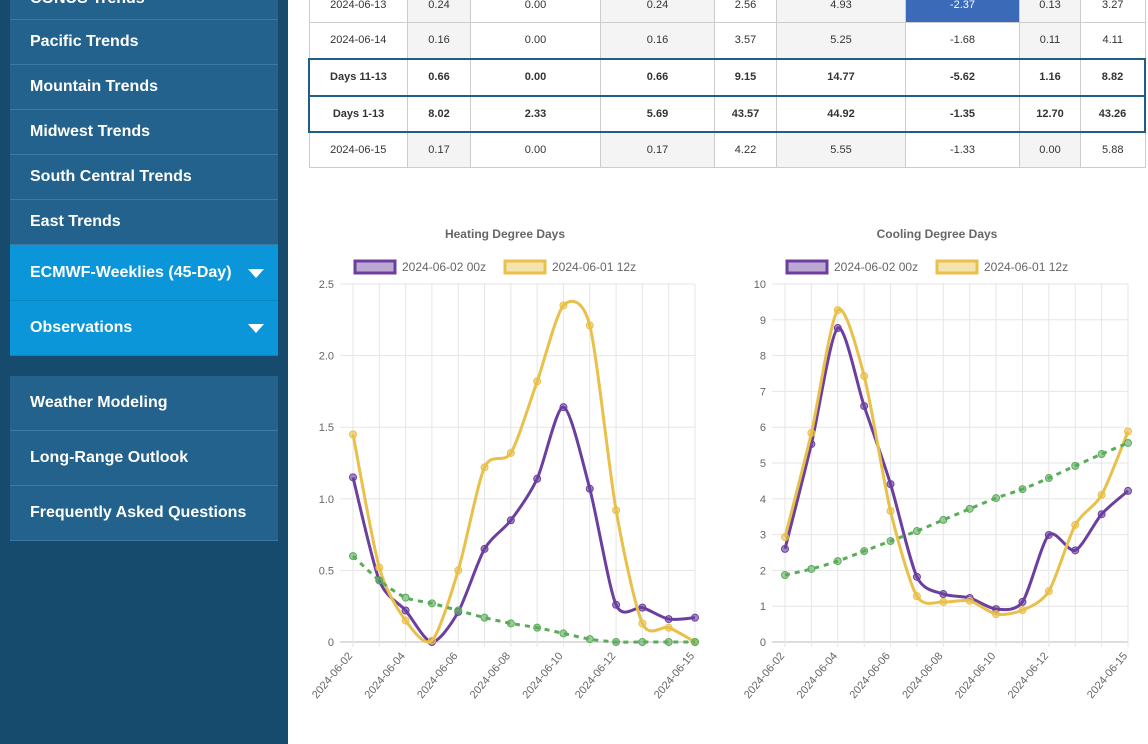 This screenshot has width=1148, height=744. Describe the element at coordinates (1050, 11) in the screenshot. I see `table-cell: 0.13` at that location.